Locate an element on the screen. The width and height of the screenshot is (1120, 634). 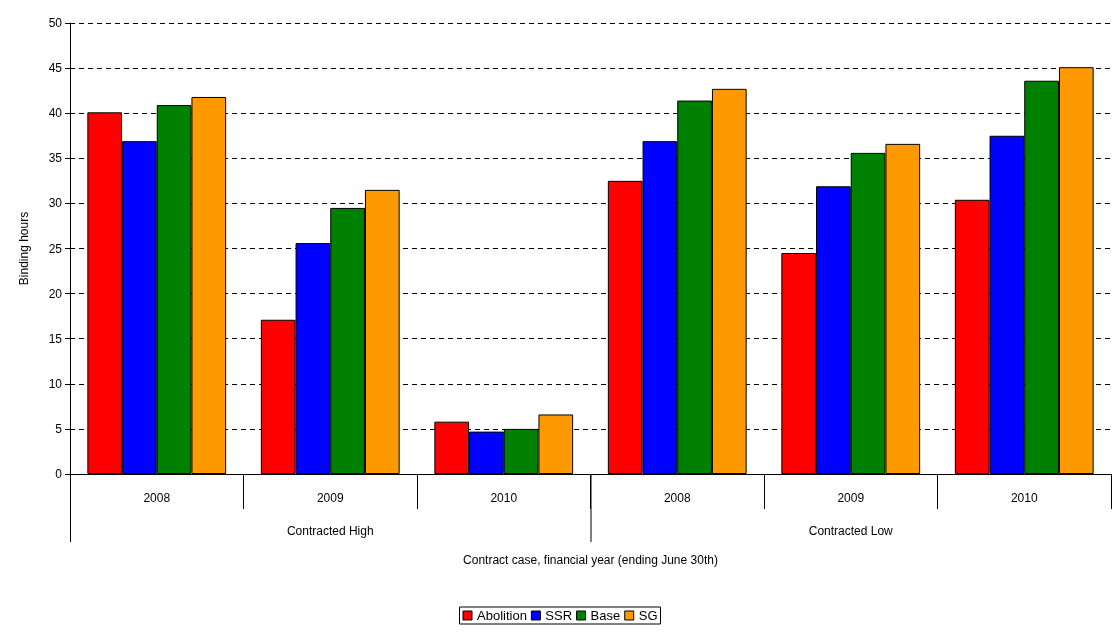
legend-label: Abolition is located at coordinates (501, 615).